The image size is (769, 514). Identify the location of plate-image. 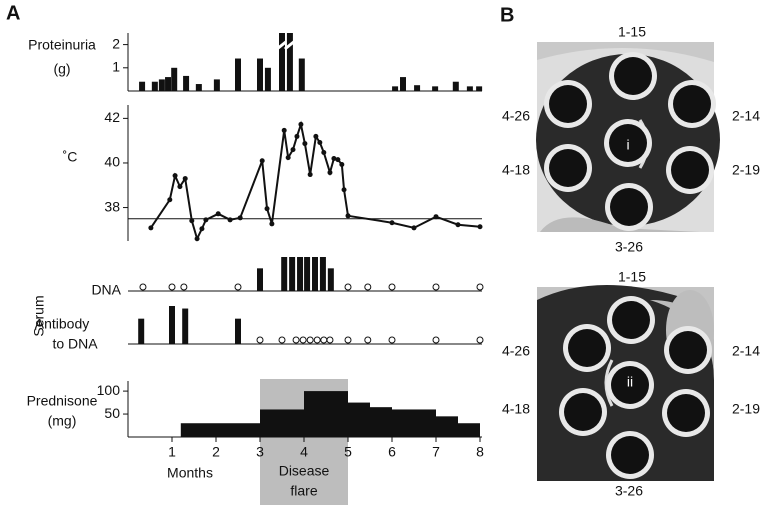
(628, 137).